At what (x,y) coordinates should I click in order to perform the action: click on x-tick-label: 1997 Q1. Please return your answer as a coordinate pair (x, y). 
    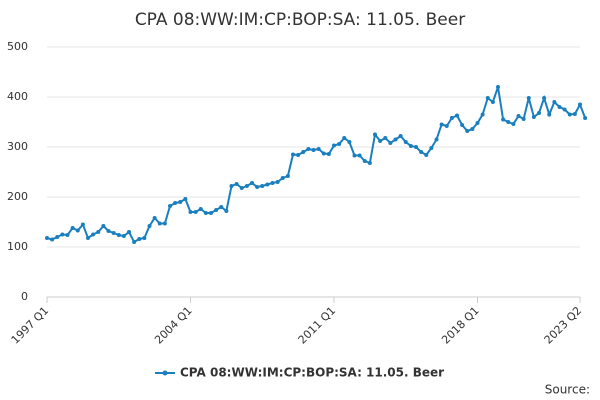
    Looking at the image, I should click on (30, 325).